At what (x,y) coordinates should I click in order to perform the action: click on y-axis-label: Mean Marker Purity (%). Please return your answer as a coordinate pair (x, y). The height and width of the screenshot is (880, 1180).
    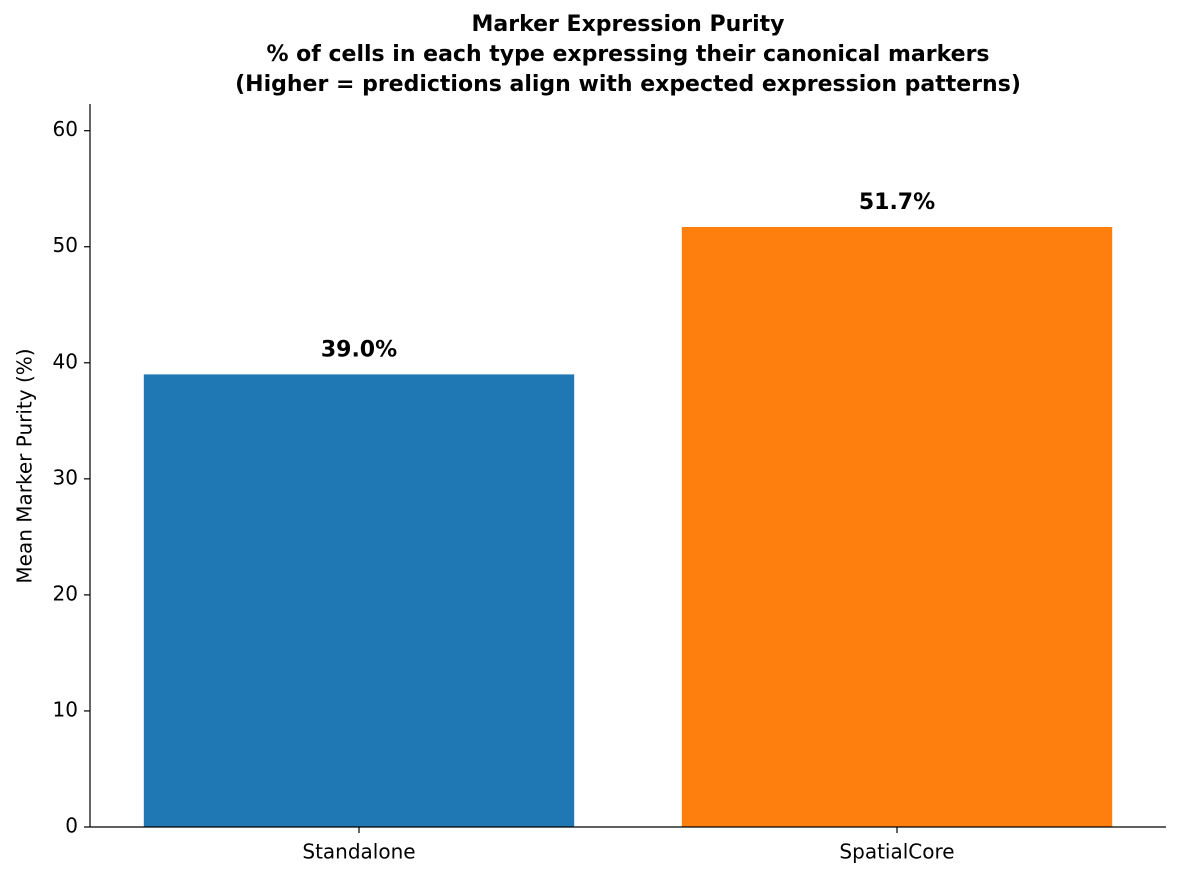
    Looking at the image, I should click on (25, 465).